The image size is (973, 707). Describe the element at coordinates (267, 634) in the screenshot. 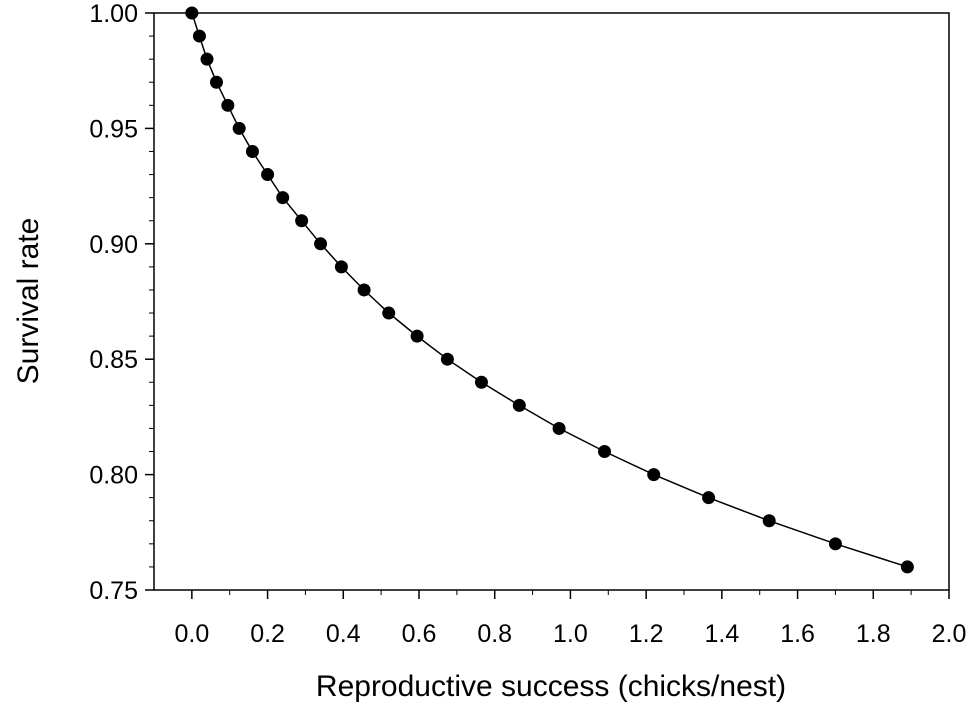

I see `x-tick-label: 0.2` at that location.